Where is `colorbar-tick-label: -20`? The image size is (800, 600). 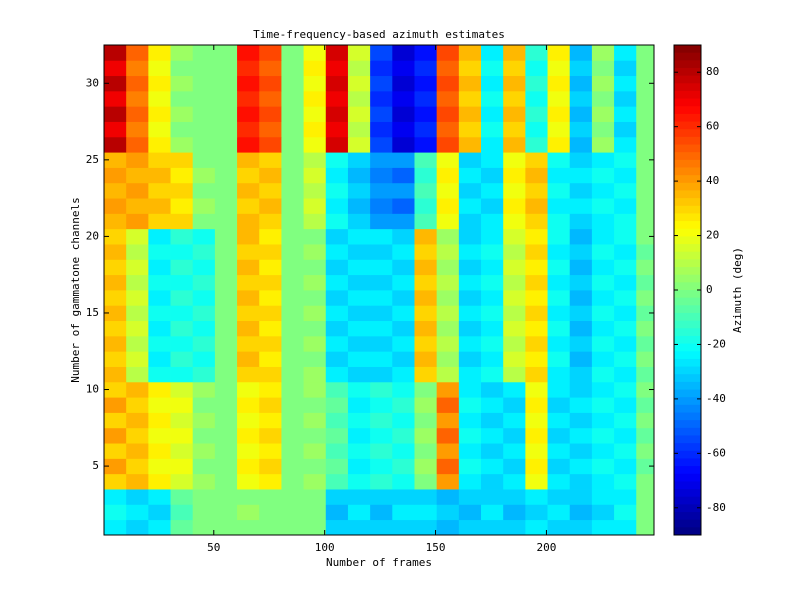 colorbar-tick-label: -20 is located at coordinates (716, 343).